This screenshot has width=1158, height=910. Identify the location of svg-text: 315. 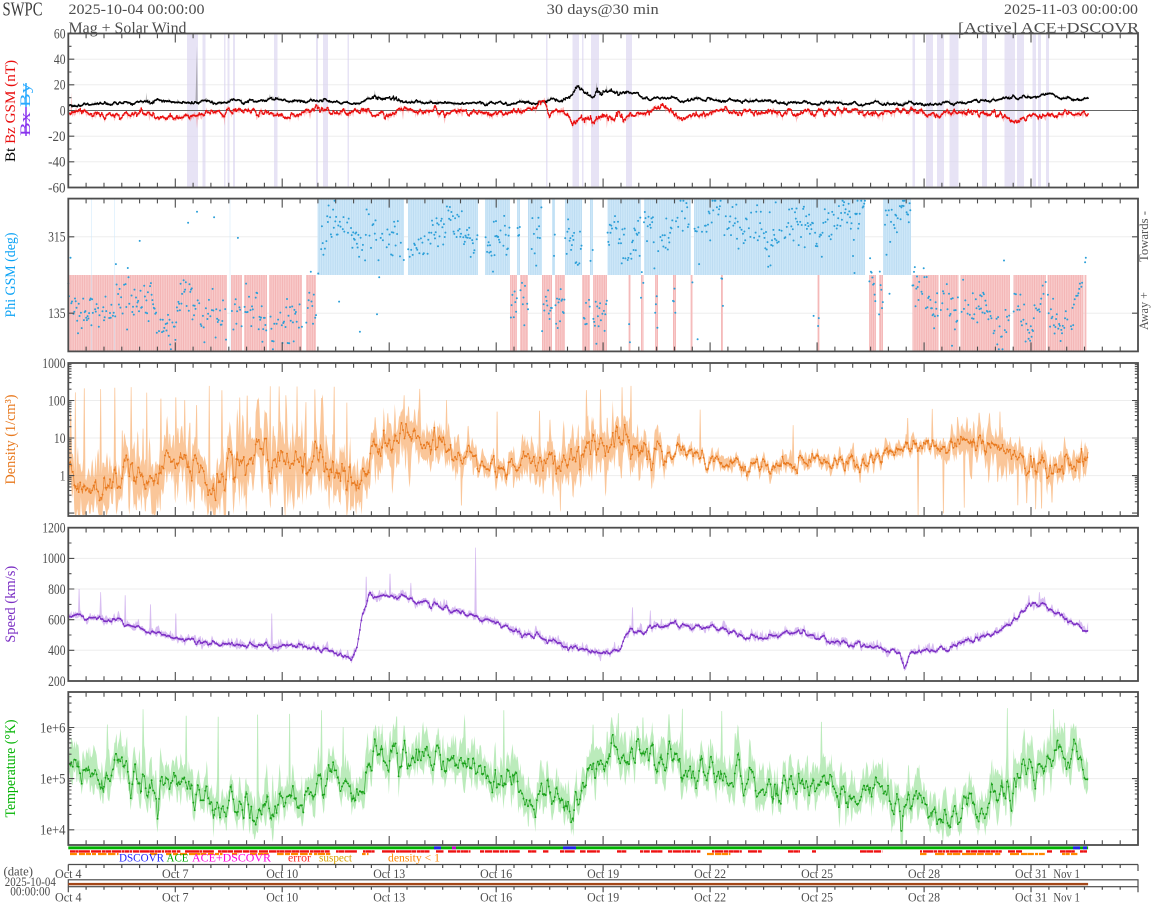
(56, 238).